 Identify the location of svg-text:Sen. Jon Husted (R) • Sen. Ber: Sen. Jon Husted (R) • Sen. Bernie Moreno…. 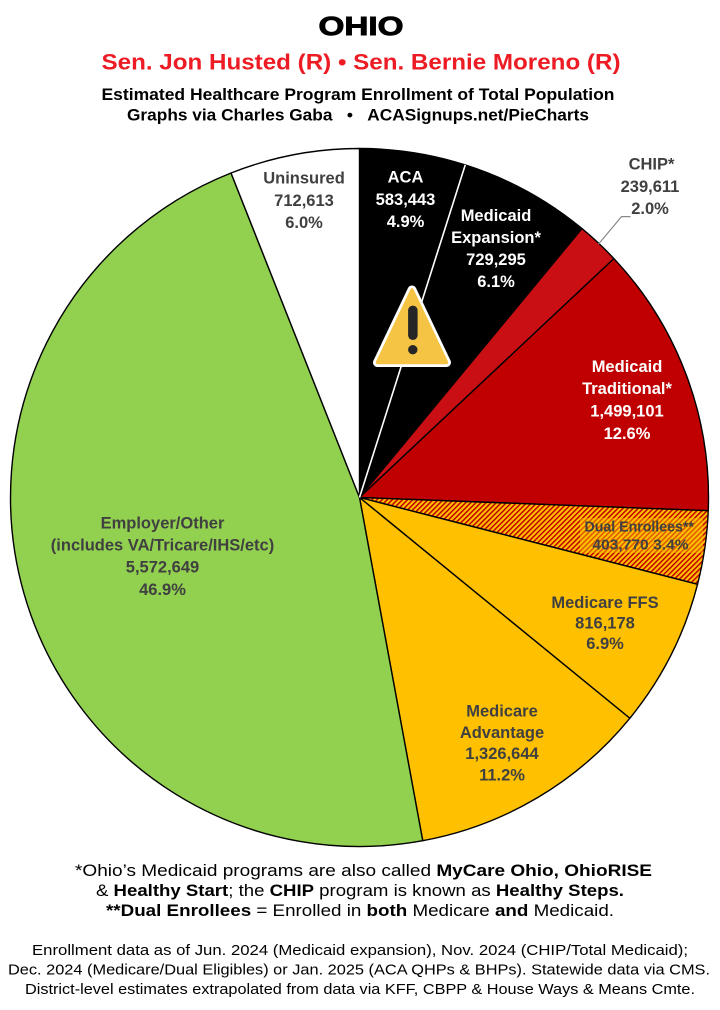
(361, 62).